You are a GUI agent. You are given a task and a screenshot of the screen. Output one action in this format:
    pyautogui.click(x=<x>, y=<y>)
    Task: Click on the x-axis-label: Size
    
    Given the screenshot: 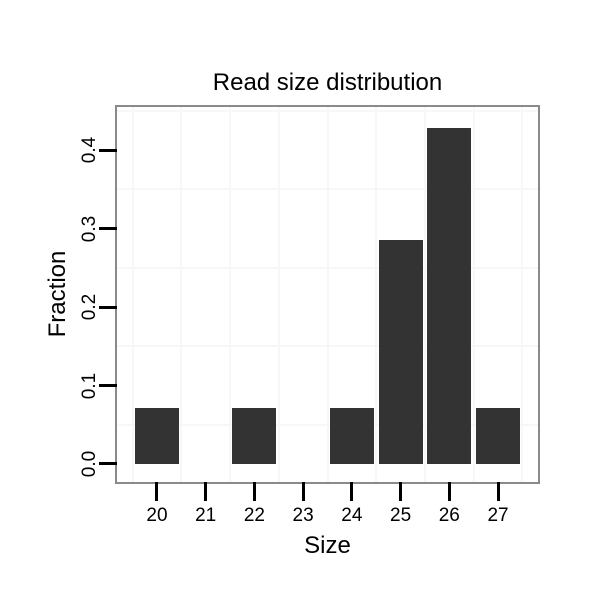 What is the action you would take?
    pyautogui.click(x=327, y=545)
    